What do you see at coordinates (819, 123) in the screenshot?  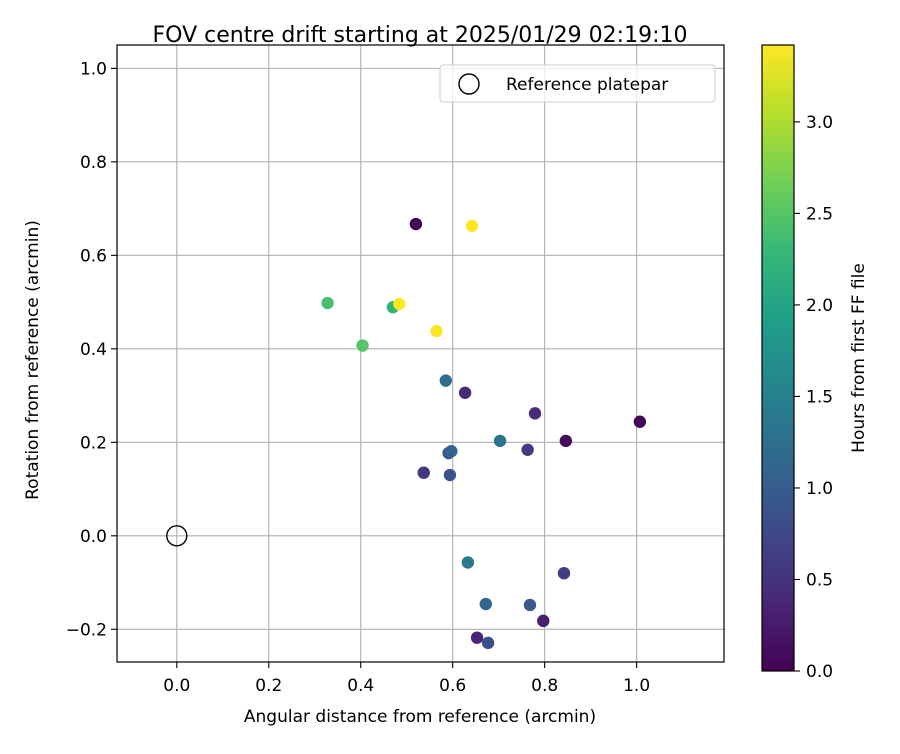 I see `colorbar-tick-label: 3.0` at bounding box center [819, 123].